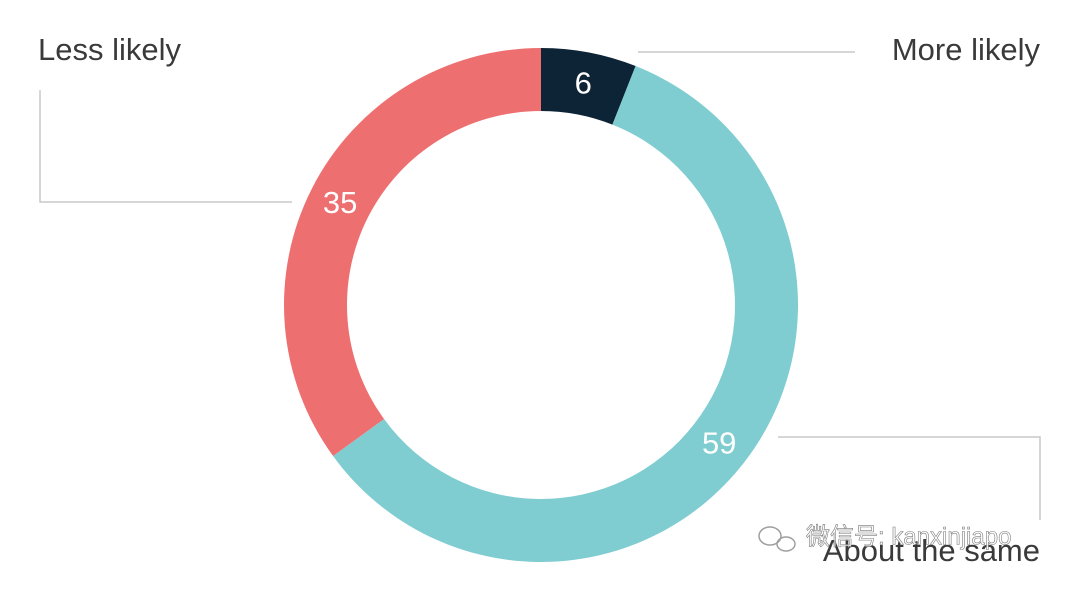 The image size is (1080, 595). Describe the element at coordinates (340, 202) in the screenshot. I see `value-label: 35` at that location.